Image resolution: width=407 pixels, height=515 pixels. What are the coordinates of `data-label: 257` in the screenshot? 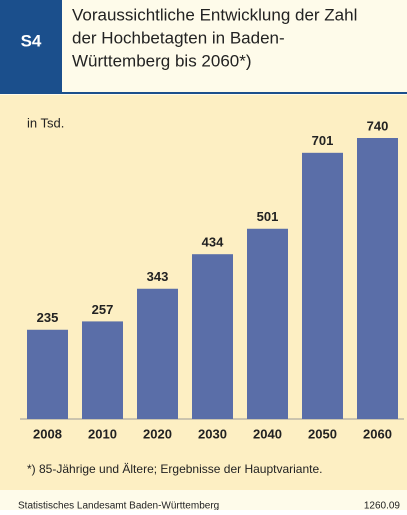 It's located at (103, 309).